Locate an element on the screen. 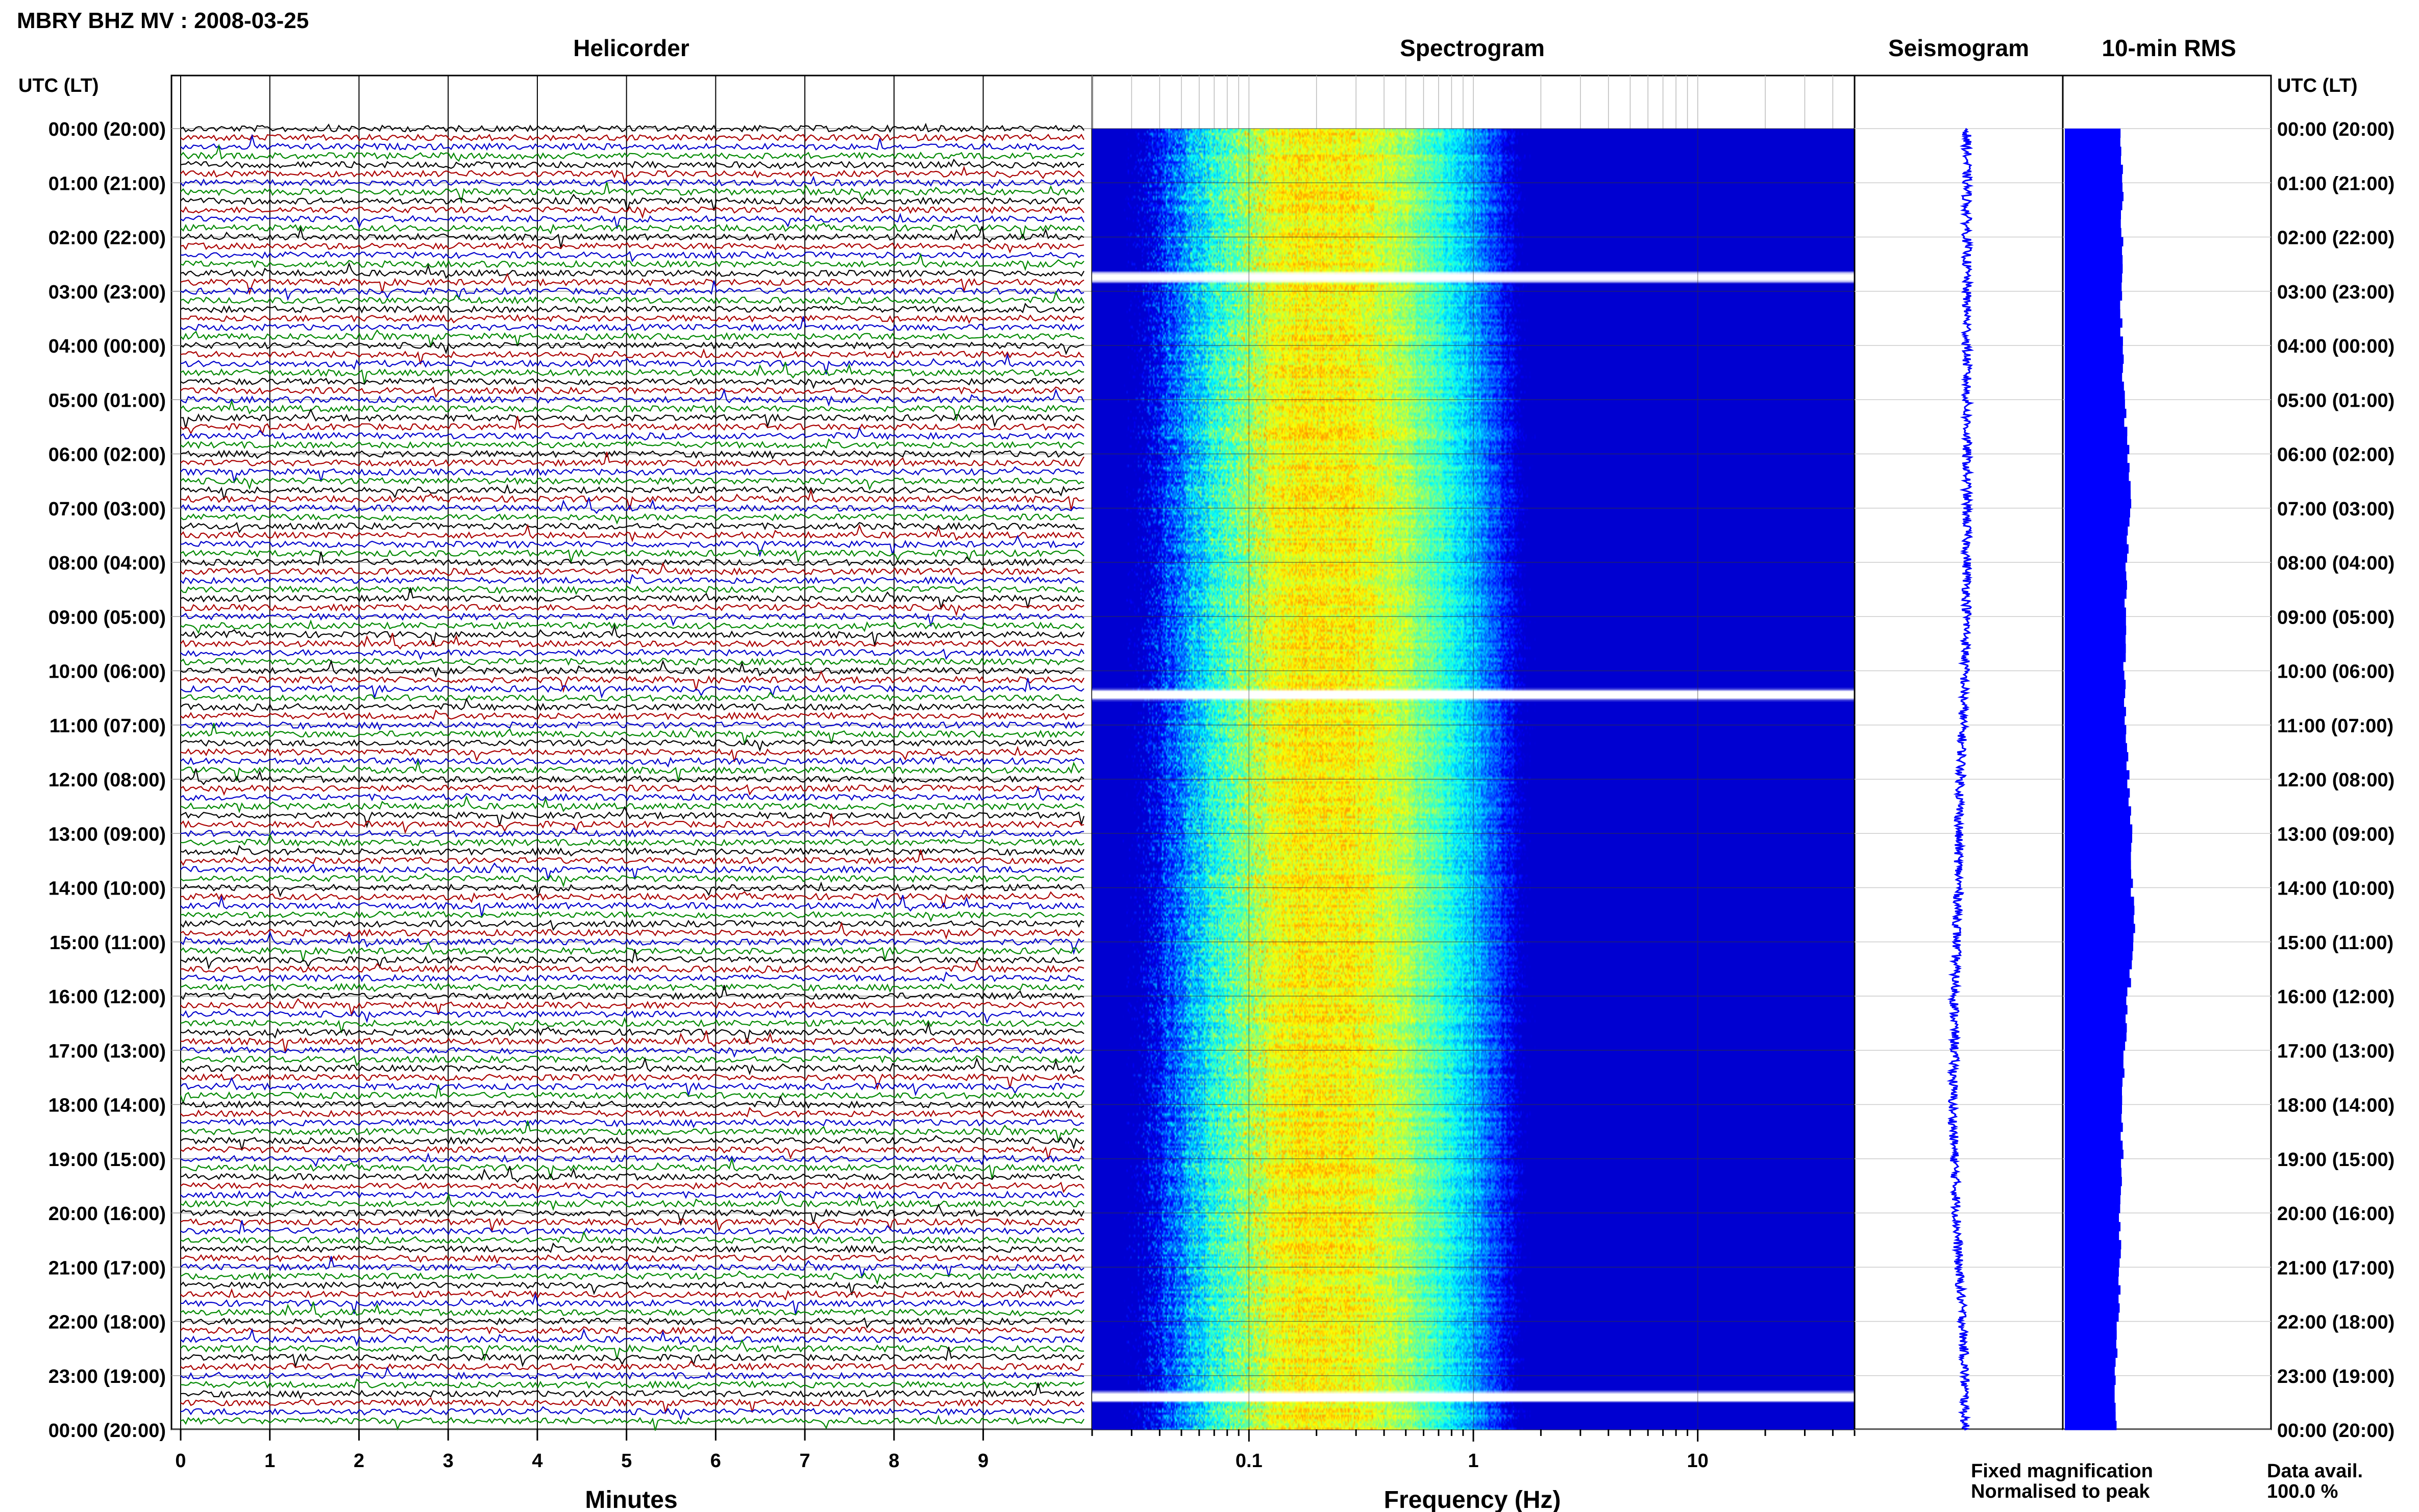  minute-tick-label: 7 is located at coordinates (805, 1461).